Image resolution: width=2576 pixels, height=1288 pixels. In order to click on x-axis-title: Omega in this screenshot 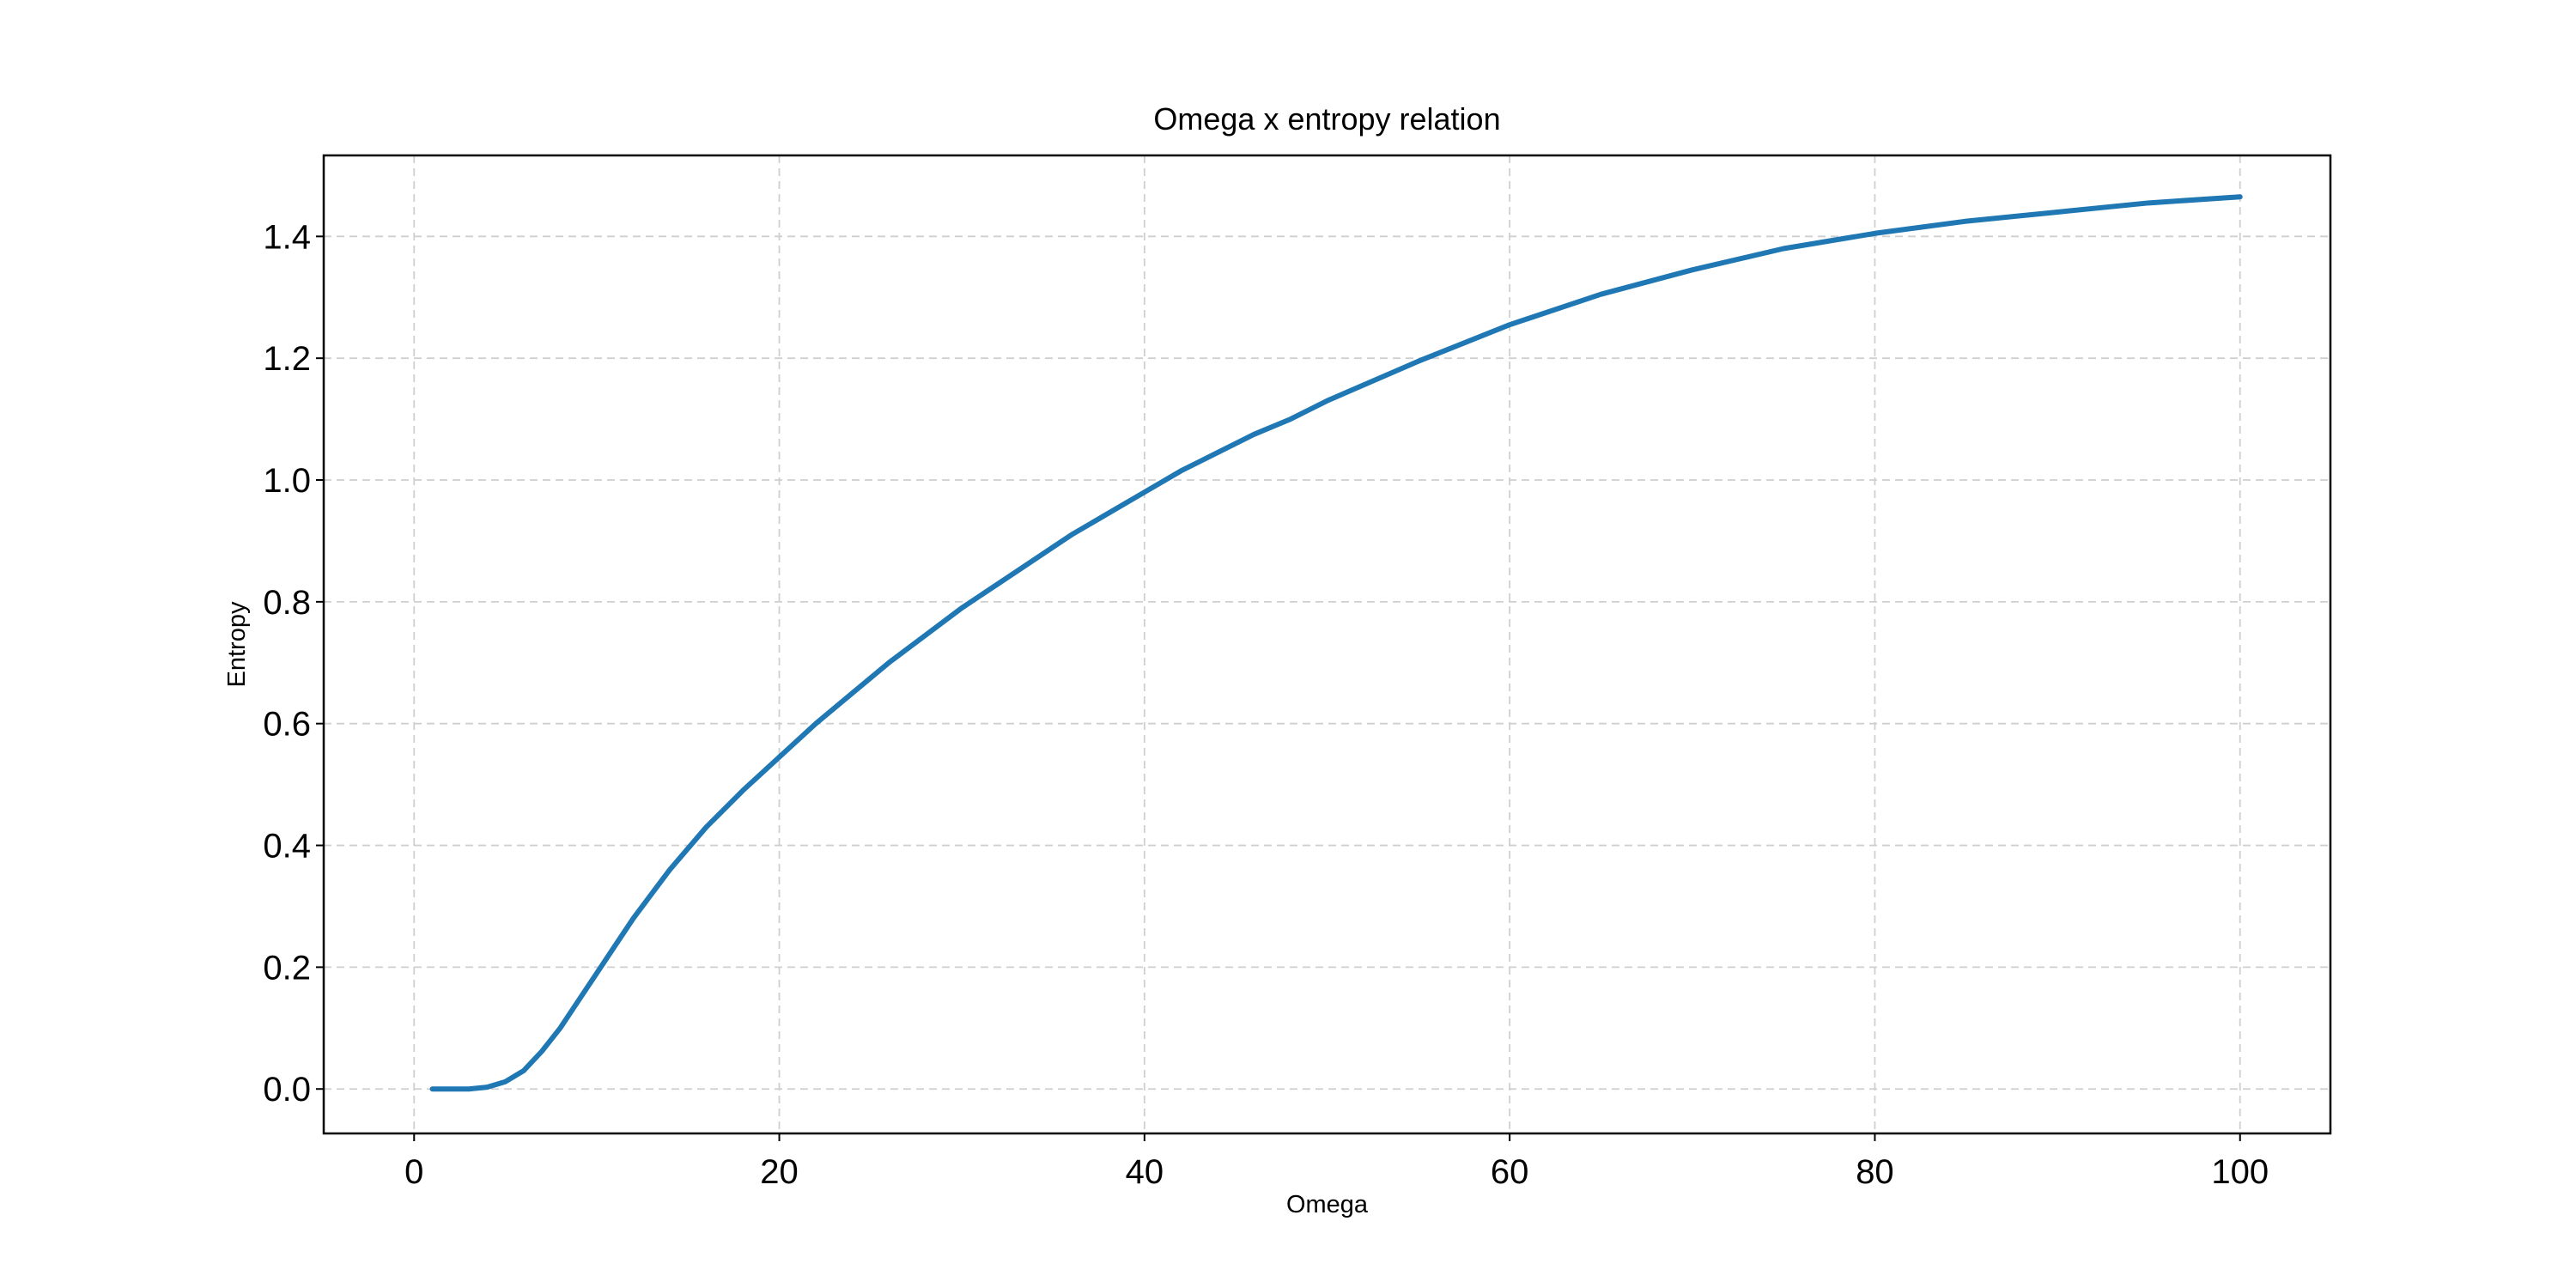, I will do `click(1327, 1204)`.